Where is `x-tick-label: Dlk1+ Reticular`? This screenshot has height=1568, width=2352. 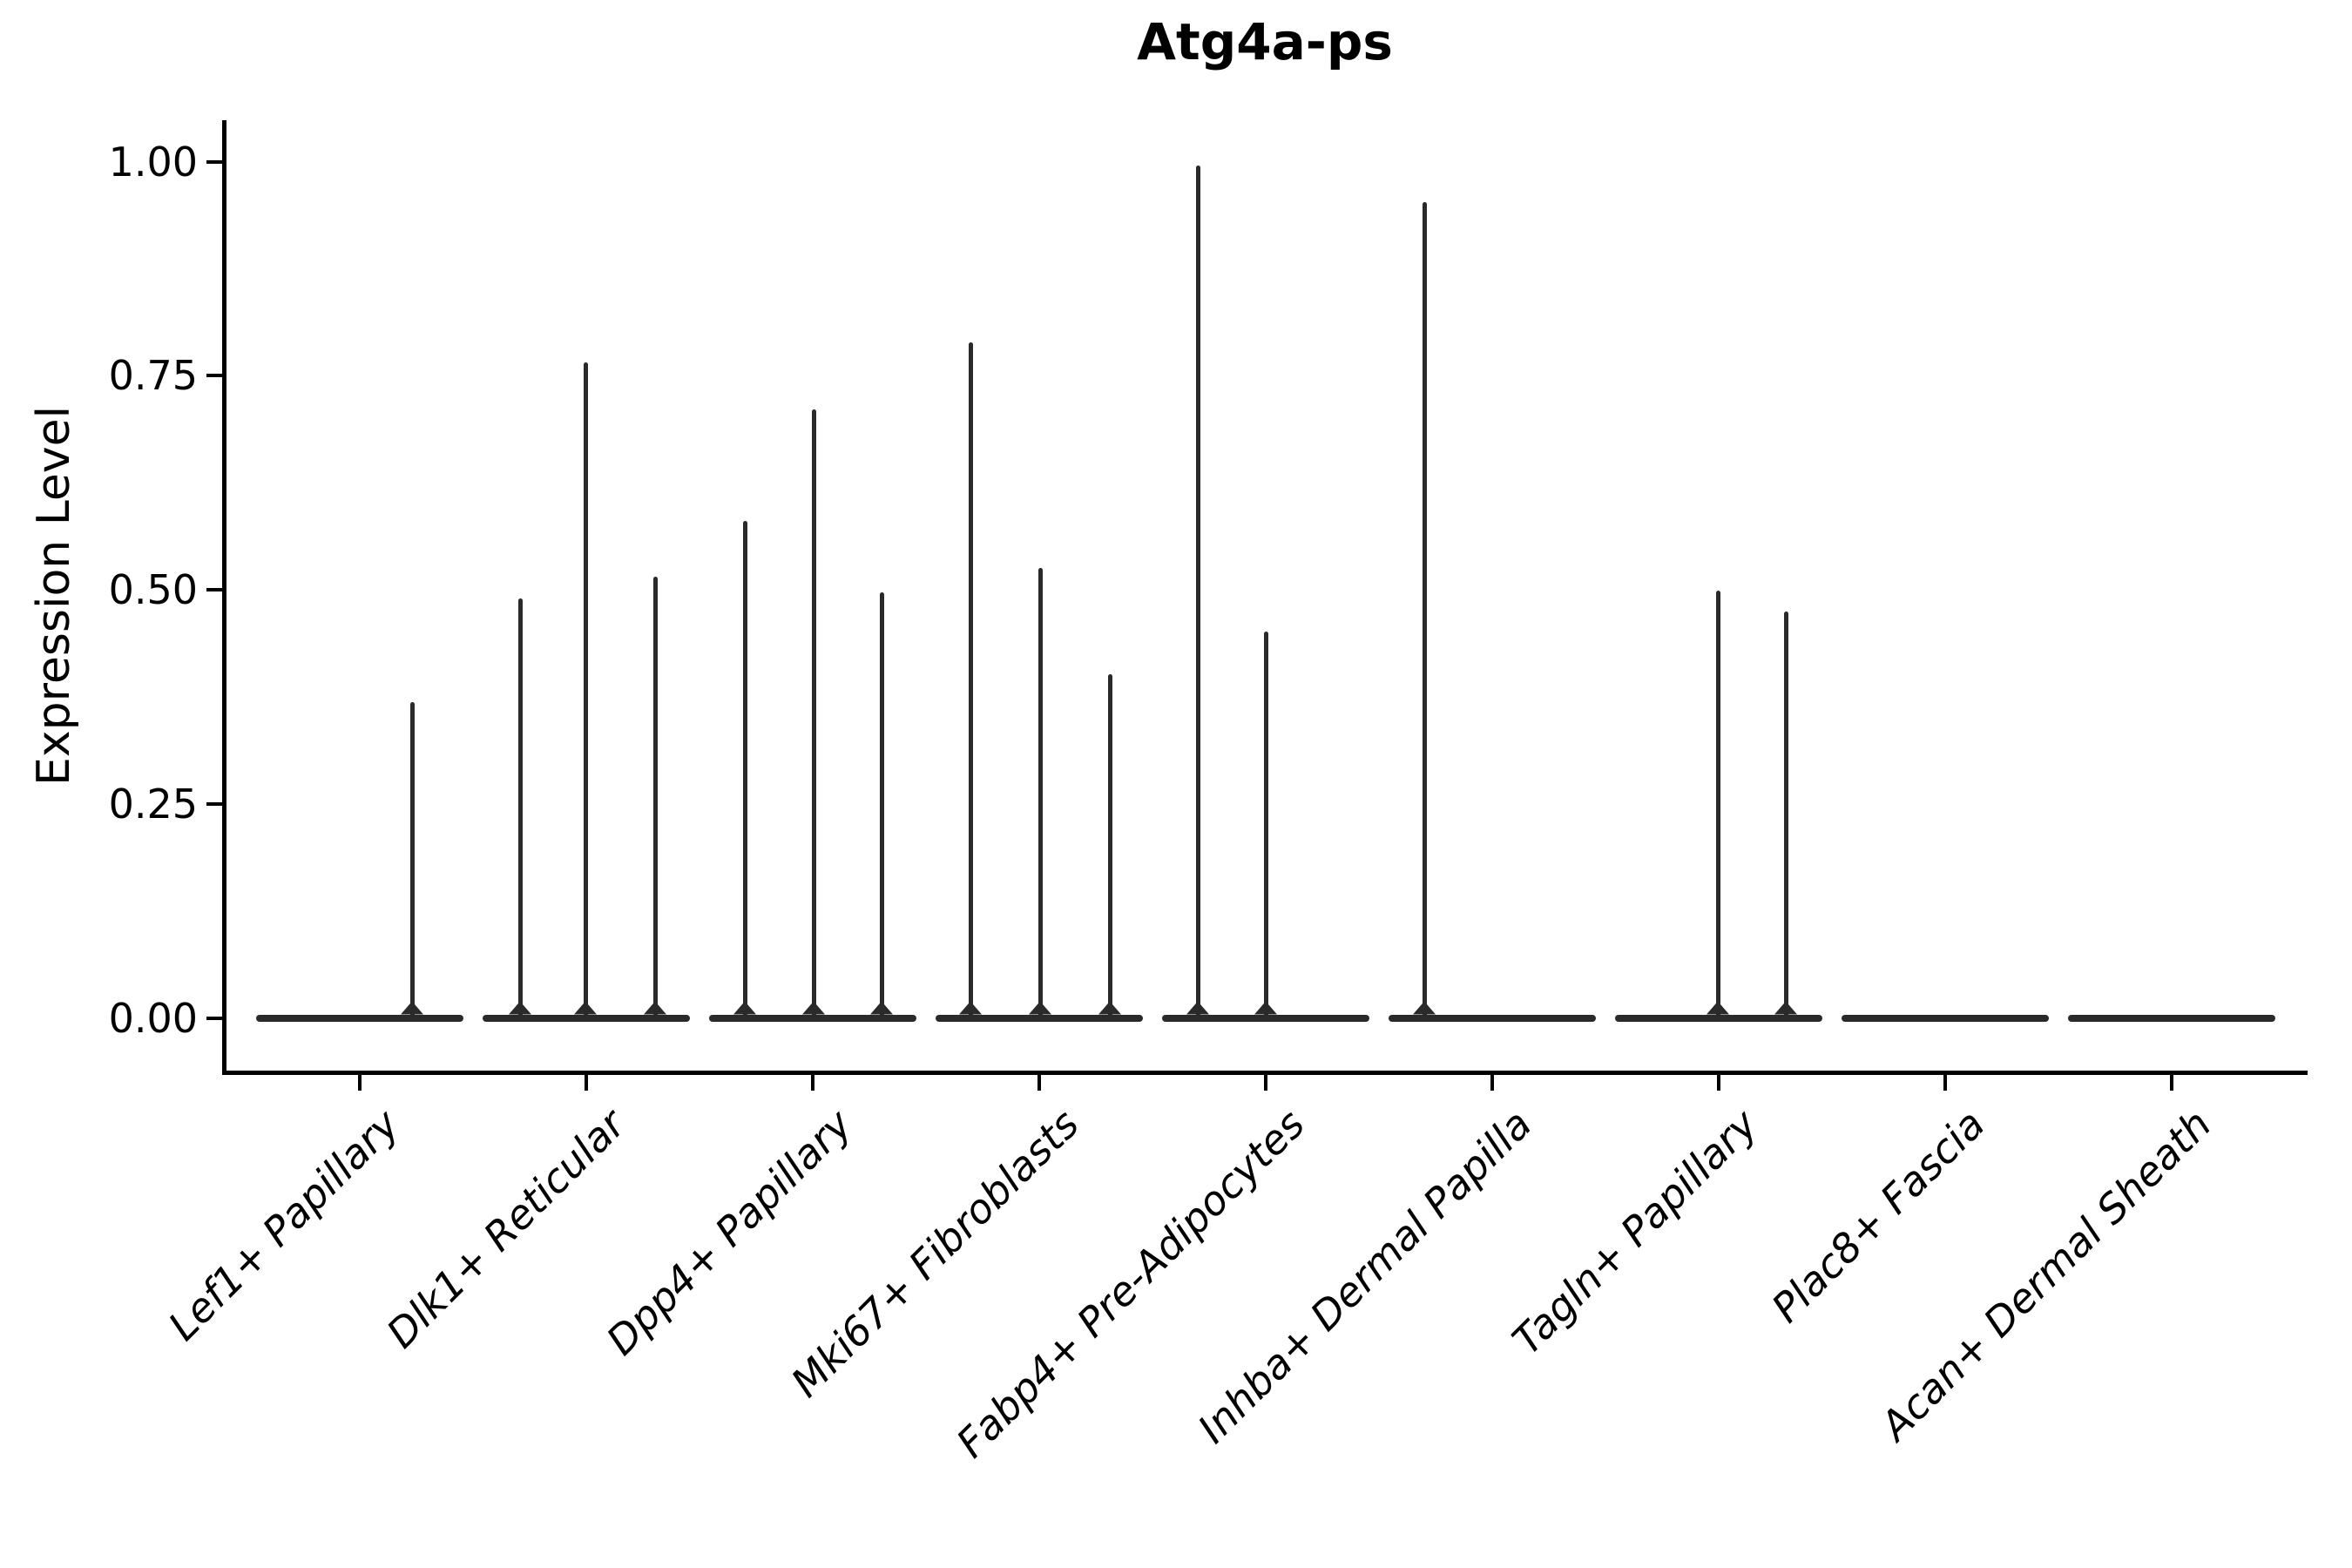 x-tick-label: Dlk1+ Reticular is located at coordinates (506, 1228).